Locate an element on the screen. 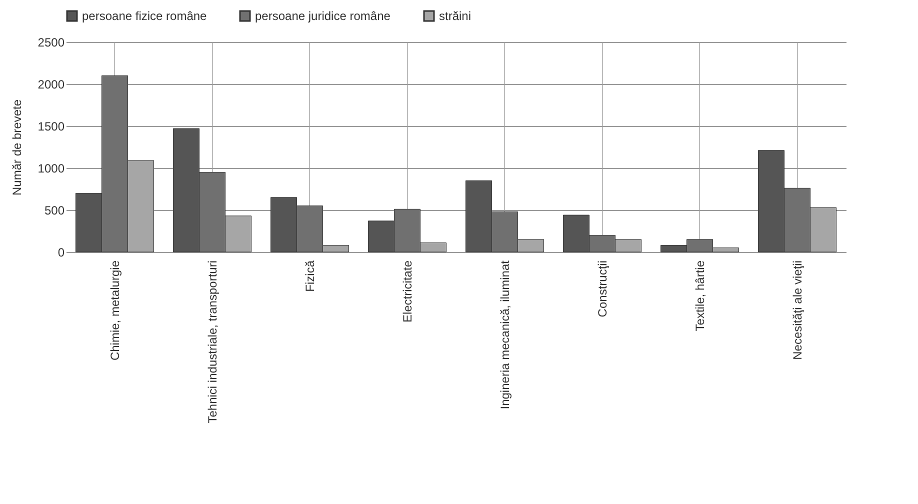 The width and height of the screenshot is (918, 504). y-tick-label: 1500 is located at coordinates (51, 127).